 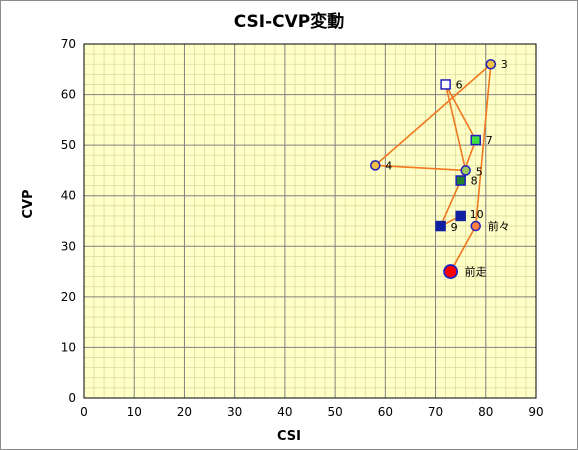 I want to click on point-label: 前々, so click(x=499, y=226).